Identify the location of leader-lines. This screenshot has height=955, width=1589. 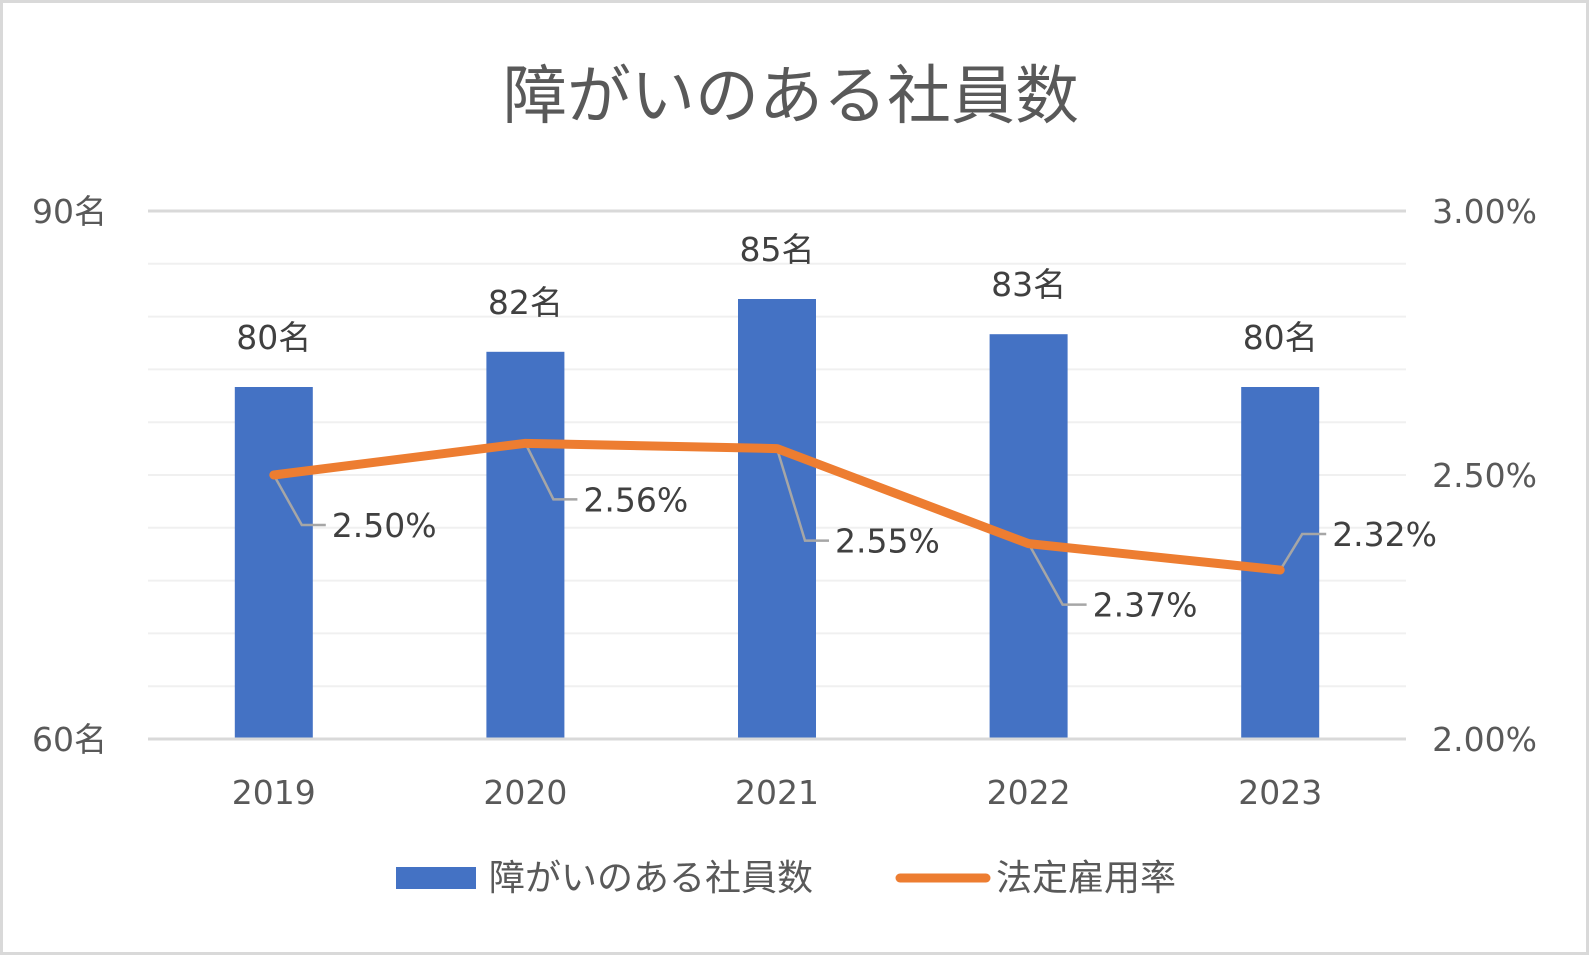
(799, 524).